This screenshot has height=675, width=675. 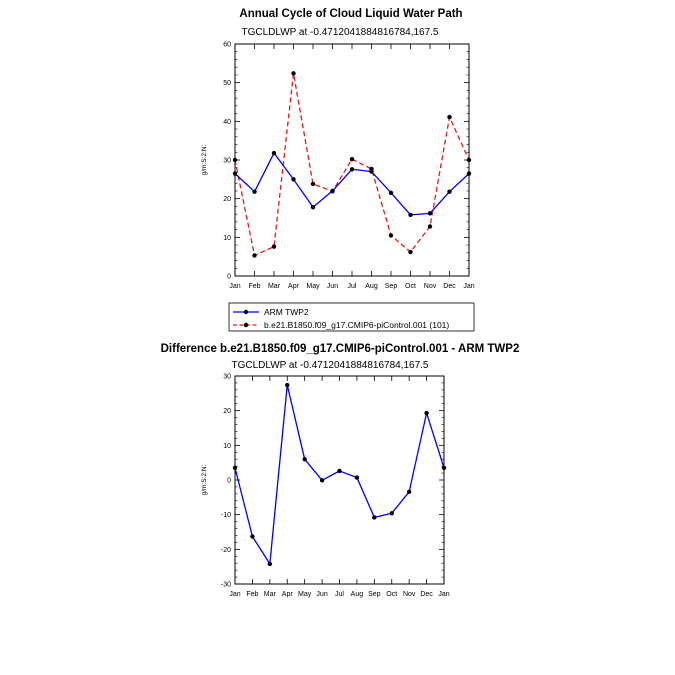 I want to click on chart-1-xtick-label: Jul, so click(x=352, y=286).